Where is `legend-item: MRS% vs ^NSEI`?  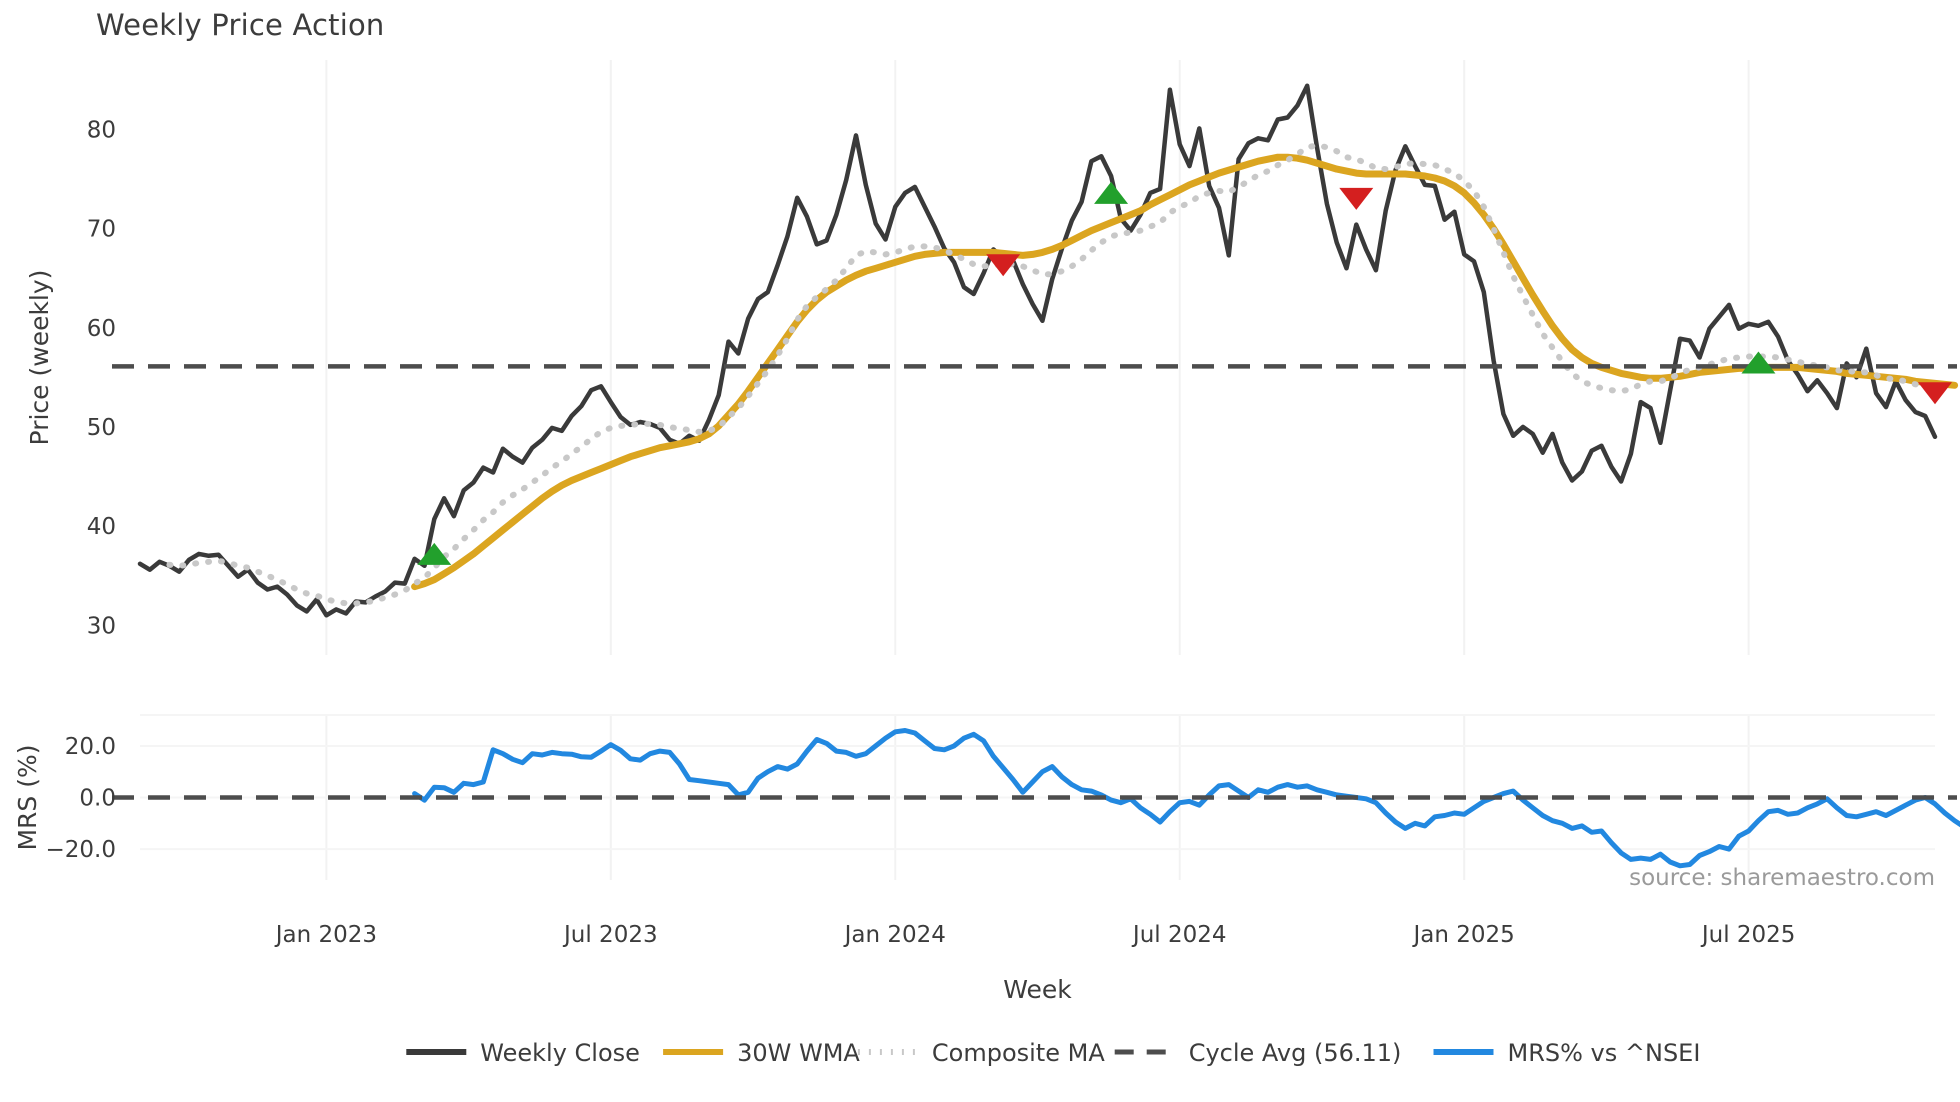
legend-item: MRS% vs ^NSEI is located at coordinates (1567, 1053).